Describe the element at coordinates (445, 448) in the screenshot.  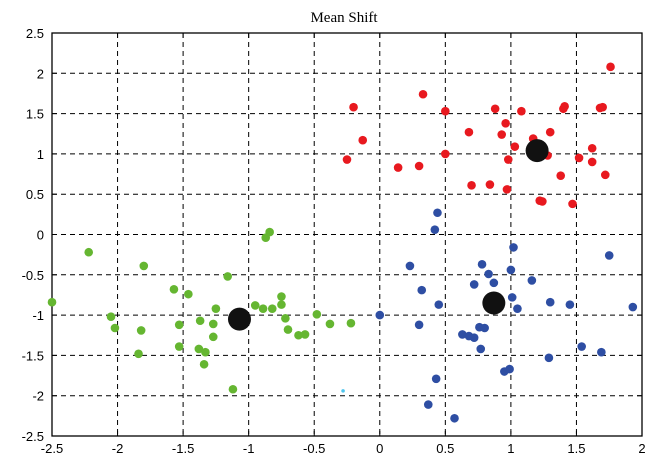
I see `x-tick-label: 0.5` at that location.